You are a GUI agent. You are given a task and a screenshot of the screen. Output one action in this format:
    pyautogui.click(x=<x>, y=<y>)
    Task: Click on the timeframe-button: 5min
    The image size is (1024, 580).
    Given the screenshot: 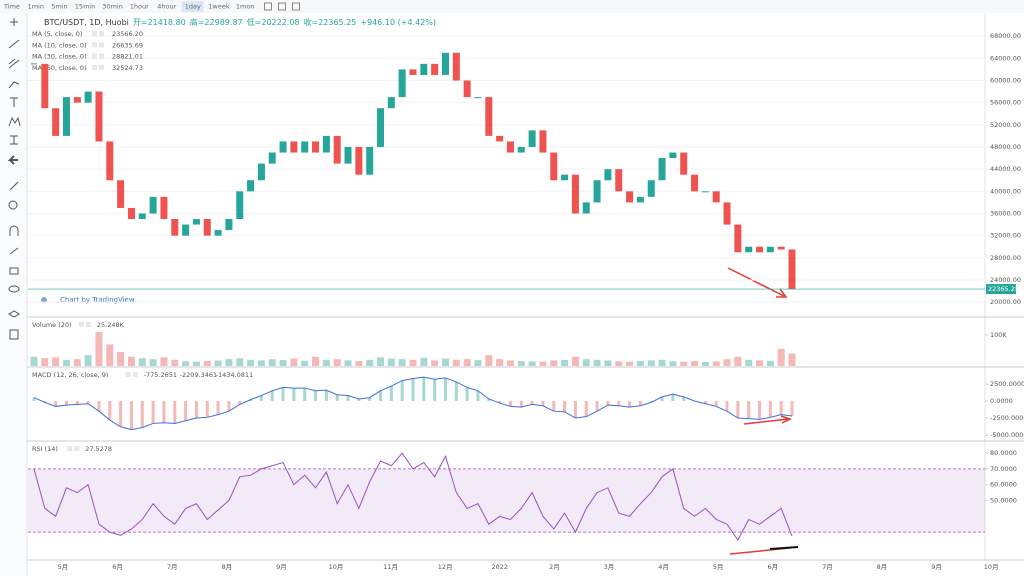 What is the action you would take?
    pyautogui.click(x=59, y=7)
    